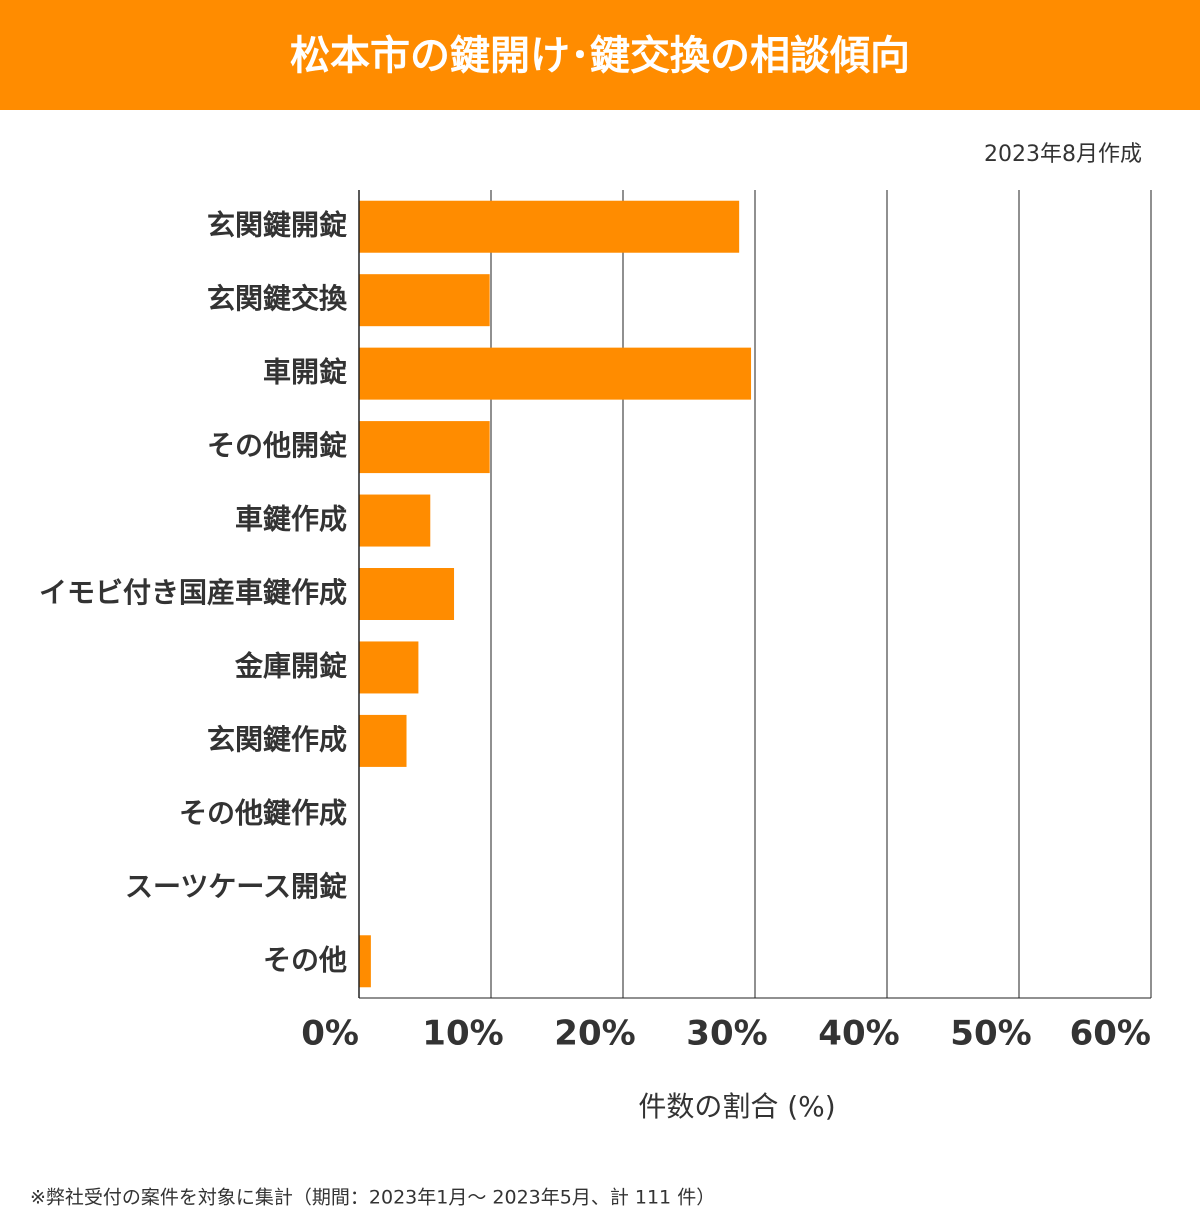 Image resolution: width=1200 pixels, height=1219 pixels. I want to click on header-band, so click(600, 55).